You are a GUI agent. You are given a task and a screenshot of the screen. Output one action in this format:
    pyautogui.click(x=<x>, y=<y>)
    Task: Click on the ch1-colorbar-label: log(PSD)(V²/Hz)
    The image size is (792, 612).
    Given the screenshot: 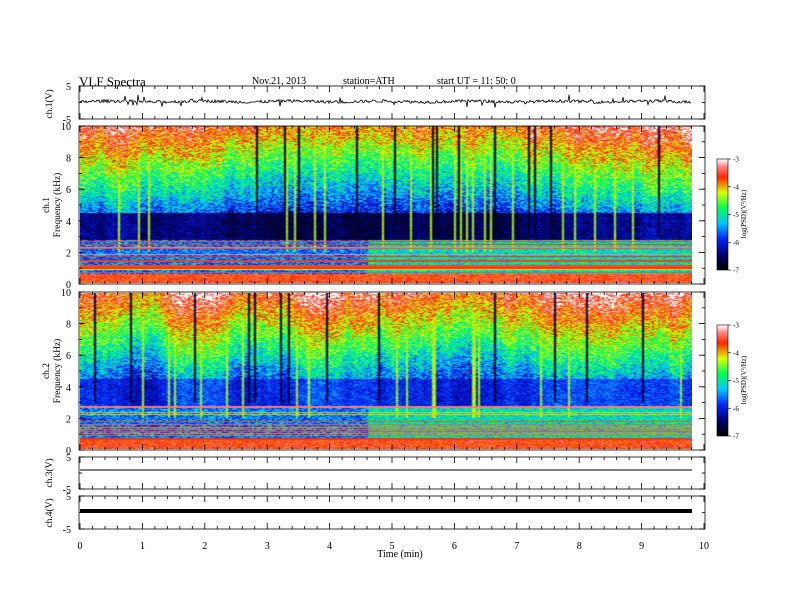 What is the action you would take?
    pyautogui.click(x=744, y=213)
    